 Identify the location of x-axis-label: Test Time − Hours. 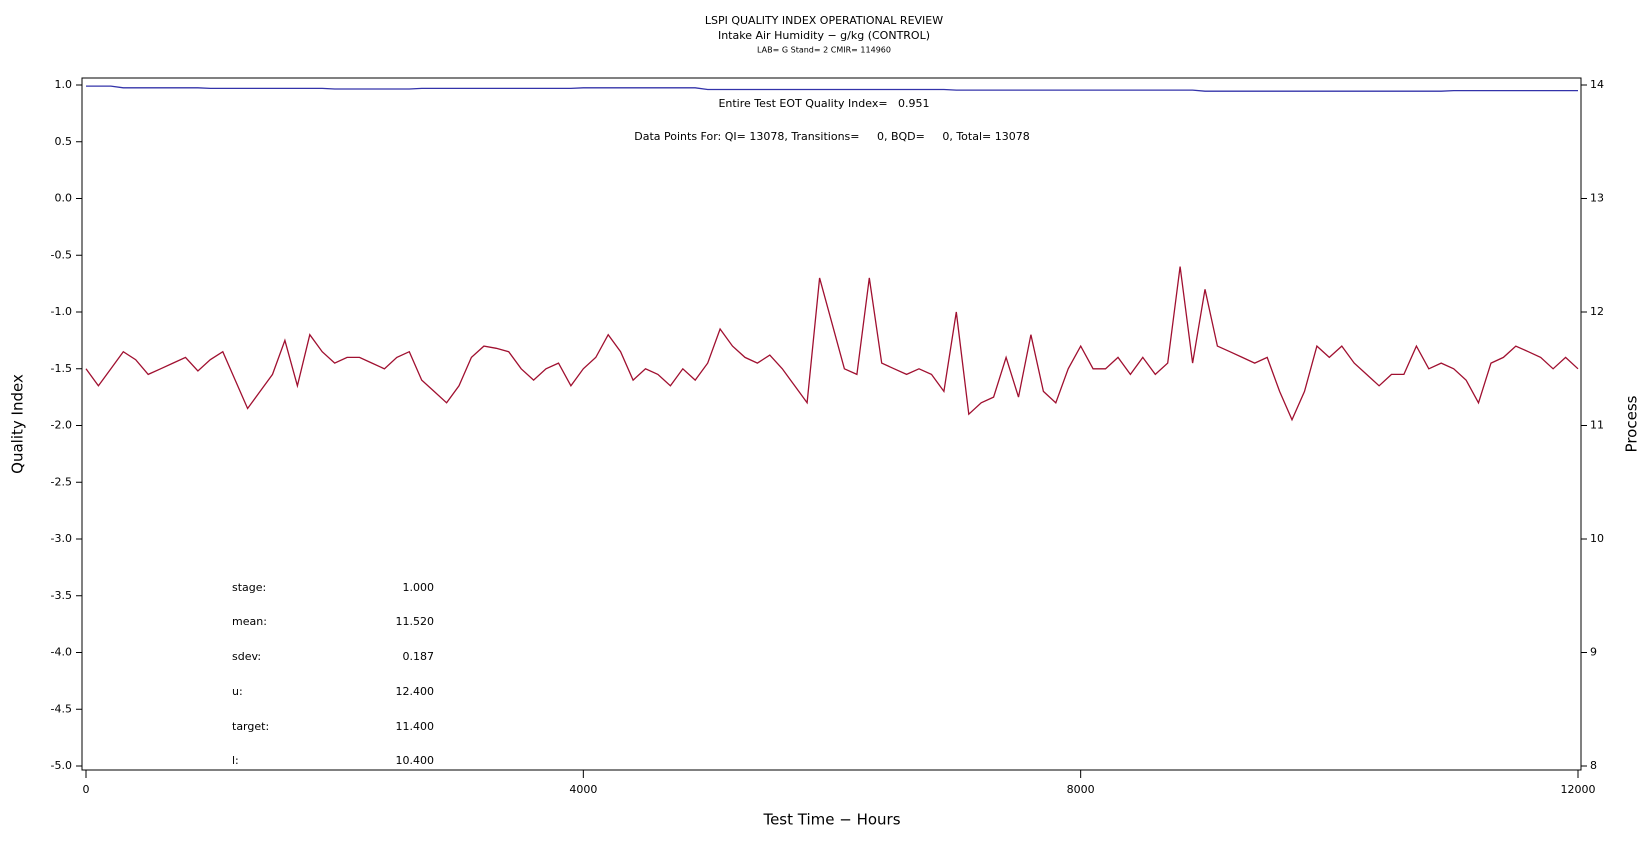
(831, 820).